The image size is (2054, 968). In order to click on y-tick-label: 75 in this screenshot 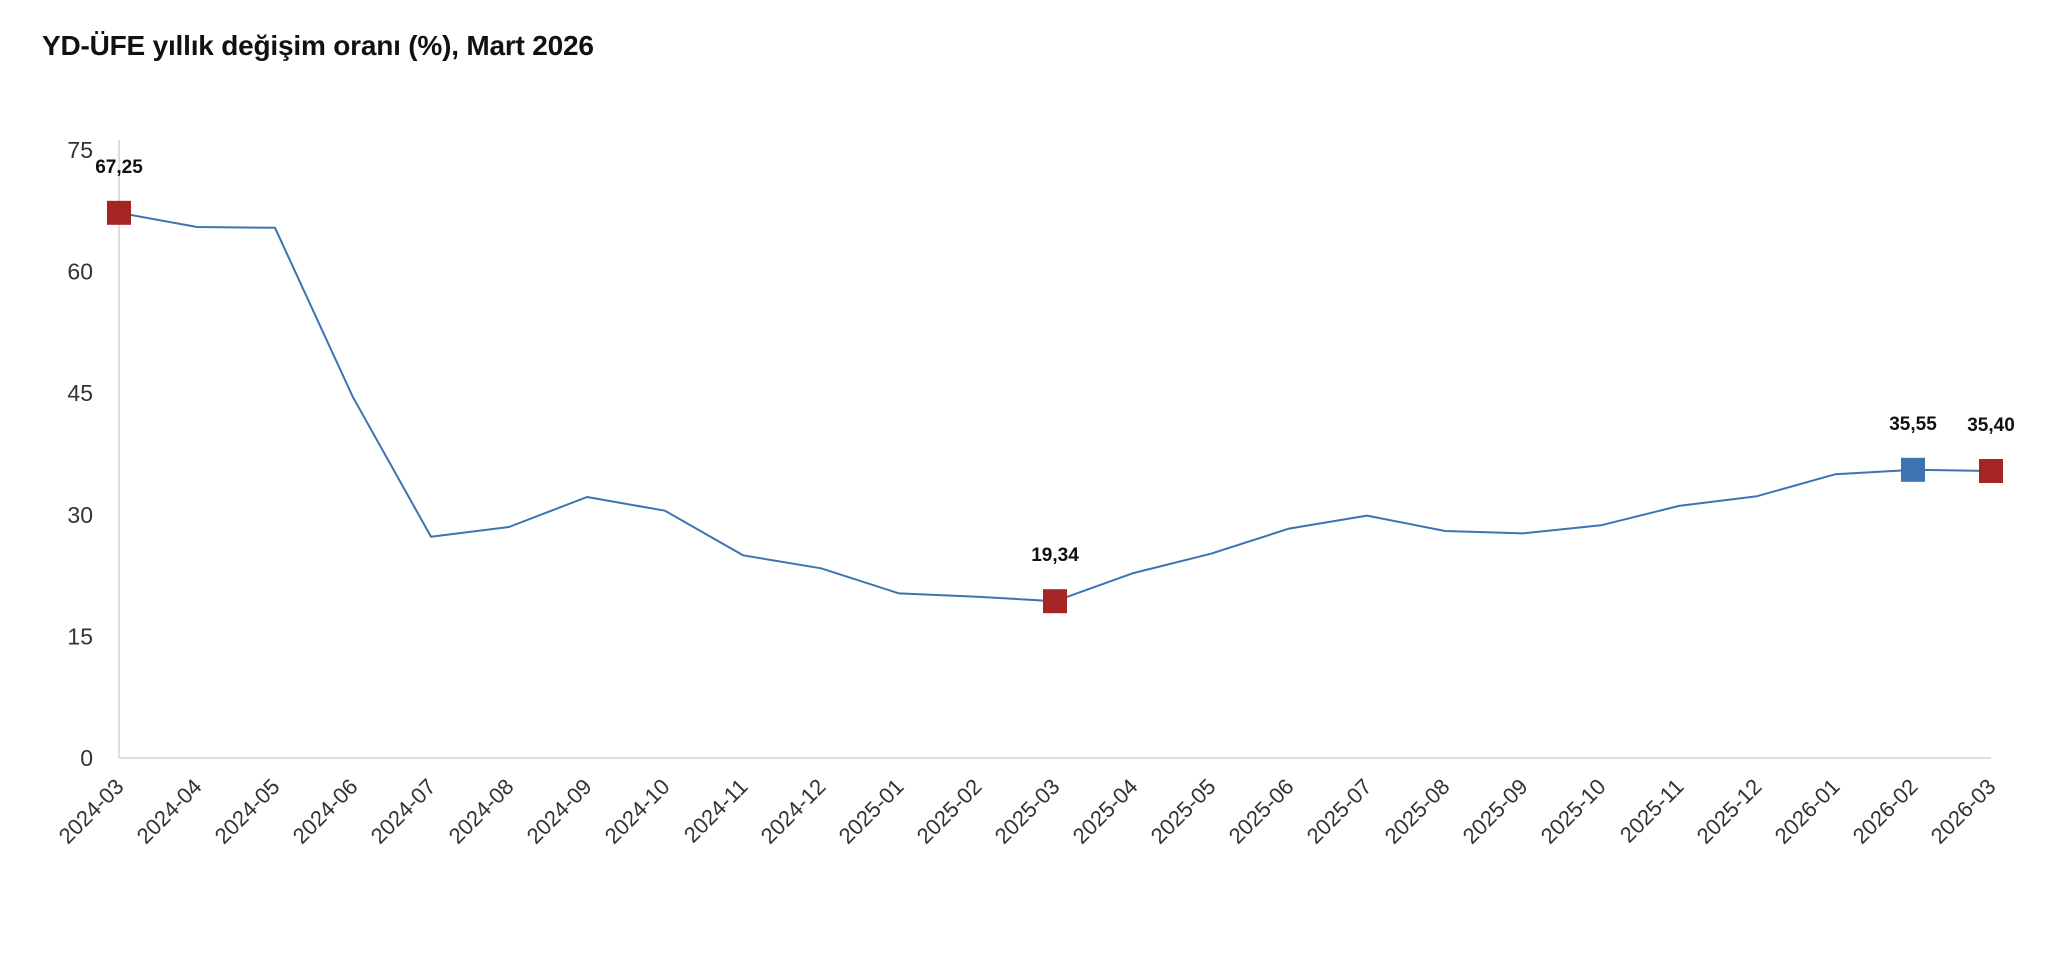, I will do `click(80, 150)`.